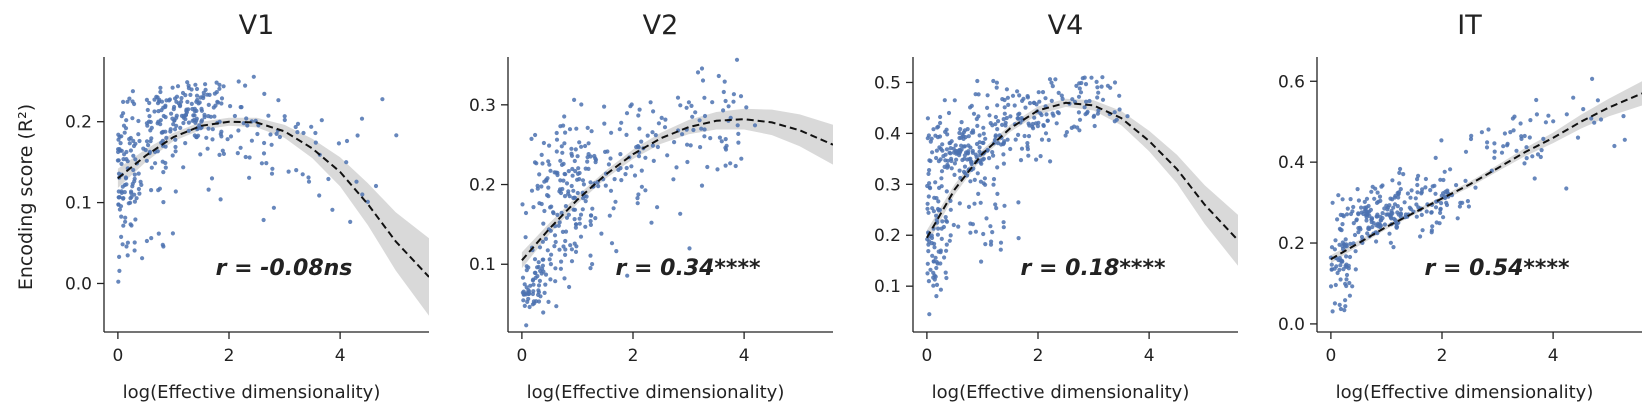 The image size is (1650, 412). Describe the element at coordinates (482, 265) in the screenshot. I see `y-tick-label: 0.1` at that location.